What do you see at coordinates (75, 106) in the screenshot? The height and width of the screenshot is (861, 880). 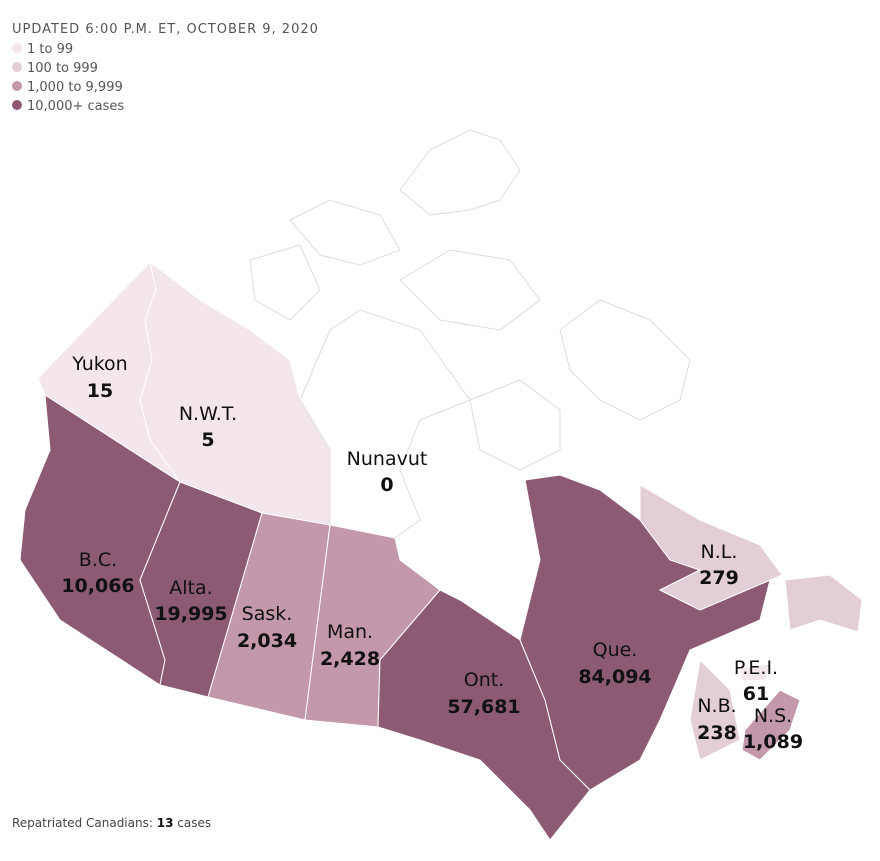 I see `legend-label: 10,000+ cases` at bounding box center [75, 106].